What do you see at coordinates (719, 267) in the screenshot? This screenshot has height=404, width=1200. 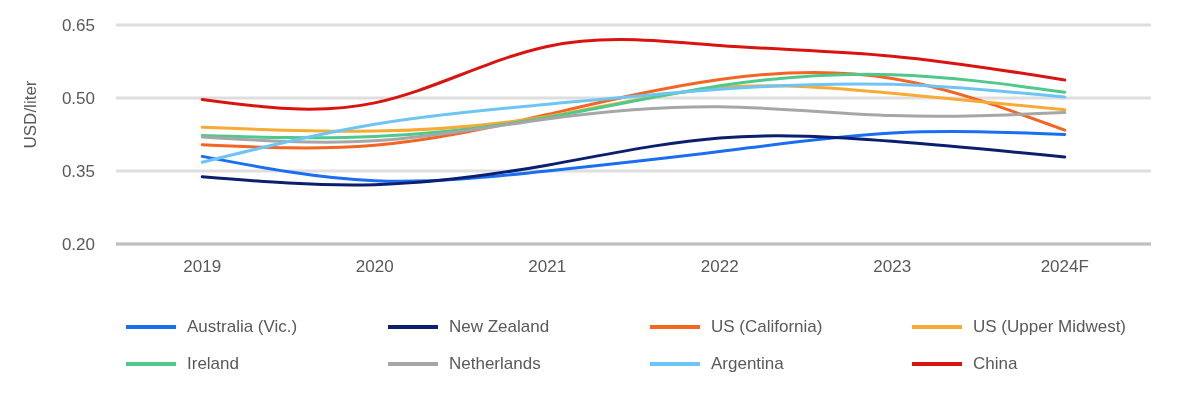 I see `x-tick-label: 2022` at bounding box center [719, 267].